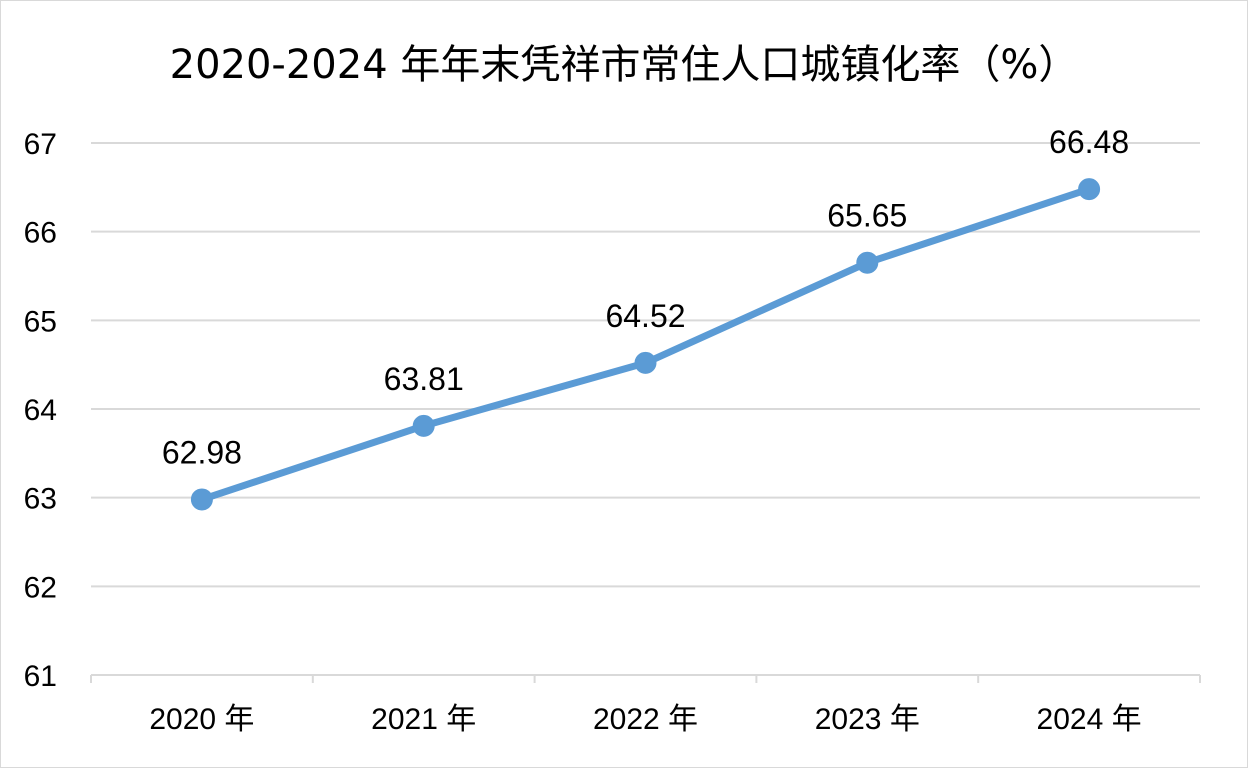 The height and width of the screenshot is (768, 1248). Describe the element at coordinates (40, 410) in the screenshot. I see `y-tick-label: 64` at that location.